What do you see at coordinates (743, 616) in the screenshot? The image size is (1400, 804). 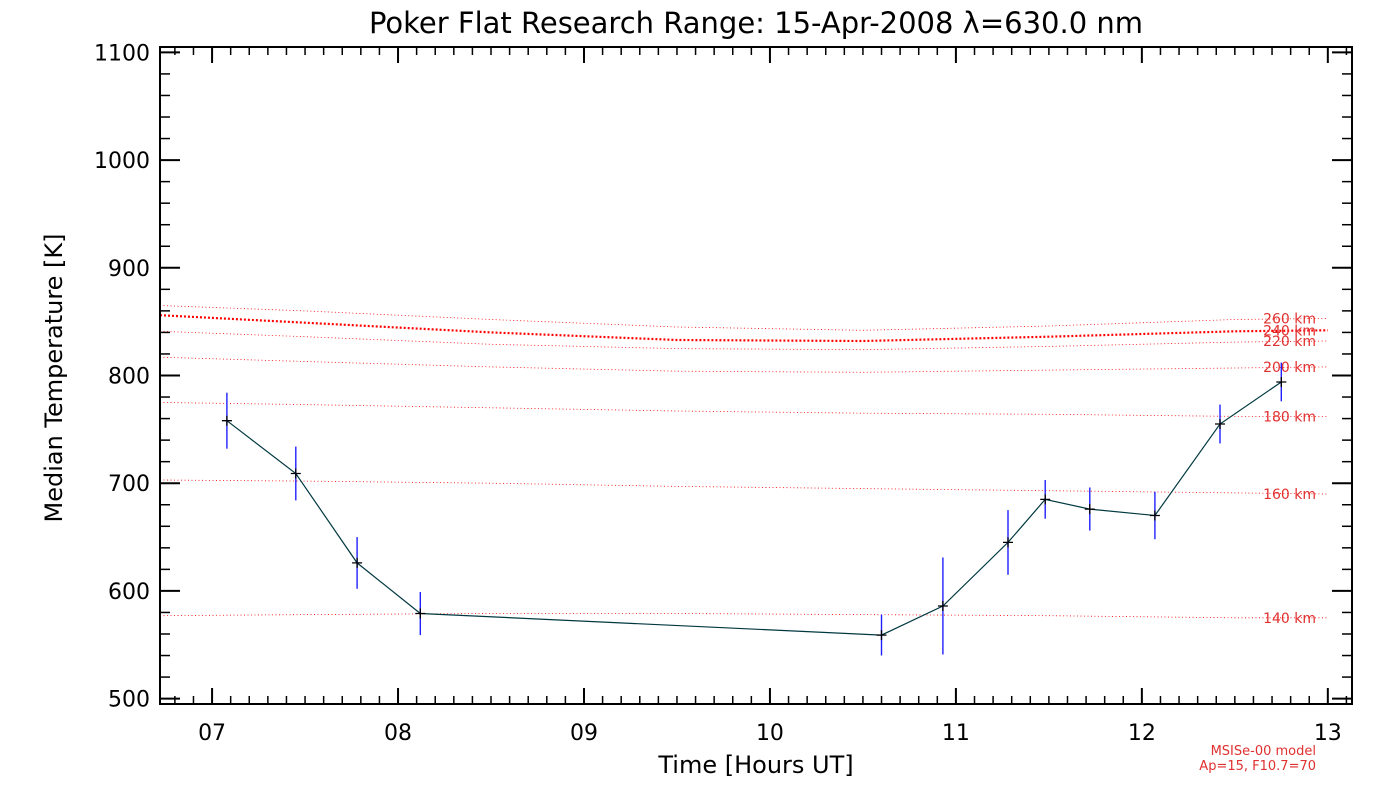 I see `model-curve-140-km` at bounding box center [743, 616].